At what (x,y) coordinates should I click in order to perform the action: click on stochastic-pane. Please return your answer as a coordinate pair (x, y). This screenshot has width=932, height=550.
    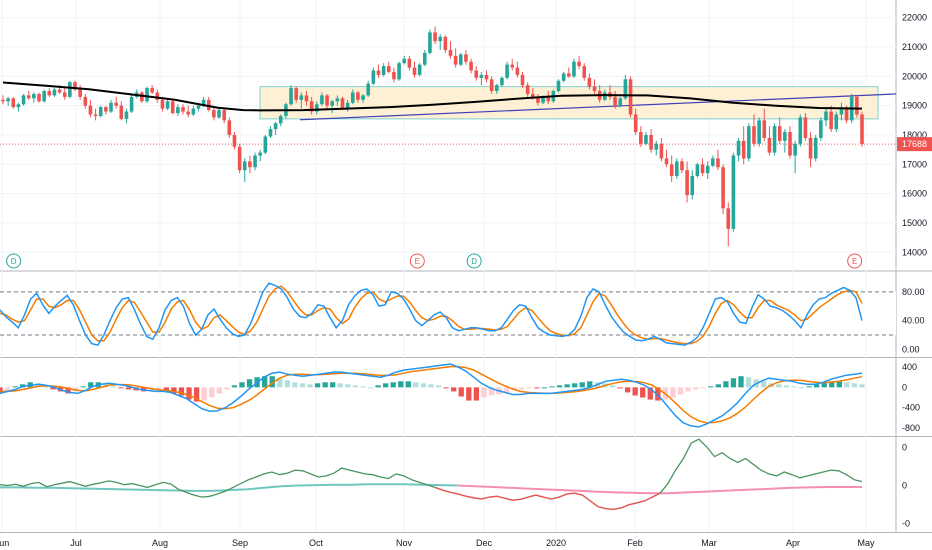
    Looking at the image, I should click on (448, 314).